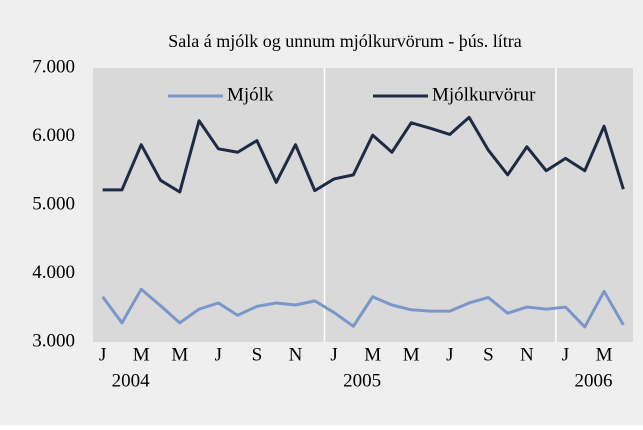 The width and height of the screenshot is (643, 430). I want to click on year-label: 2006, so click(594, 380).